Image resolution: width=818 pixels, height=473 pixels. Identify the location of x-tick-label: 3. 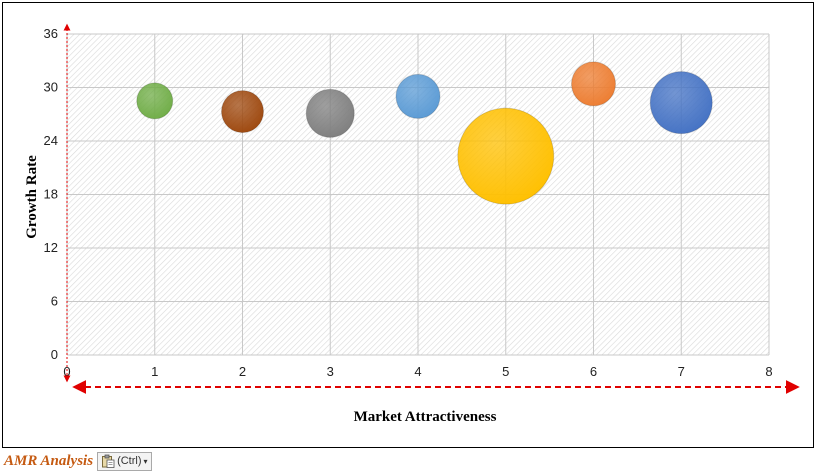
(330, 371).